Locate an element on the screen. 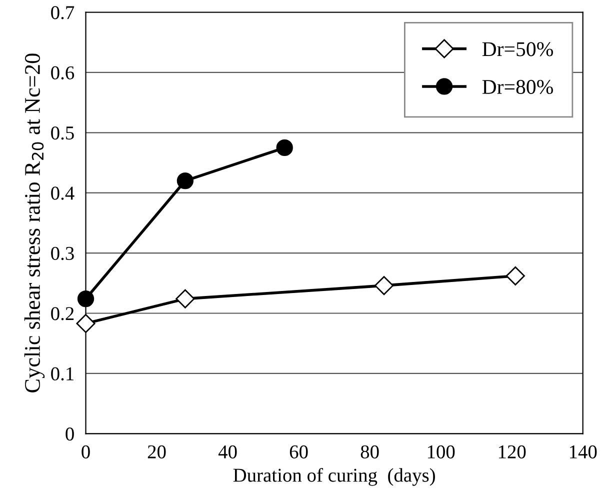  legend-label: Dr=80% is located at coordinates (517, 87).